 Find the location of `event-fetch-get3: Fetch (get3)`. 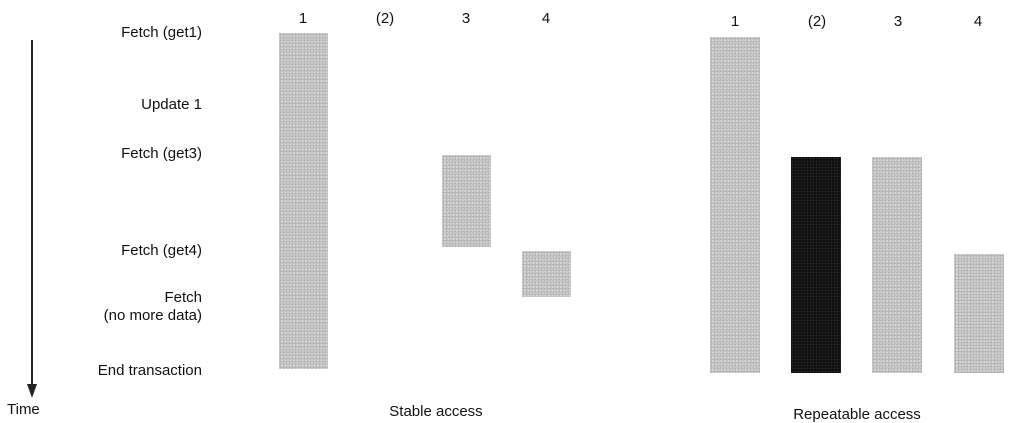

event-fetch-get3: Fetch (get3) is located at coordinates (161, 153).